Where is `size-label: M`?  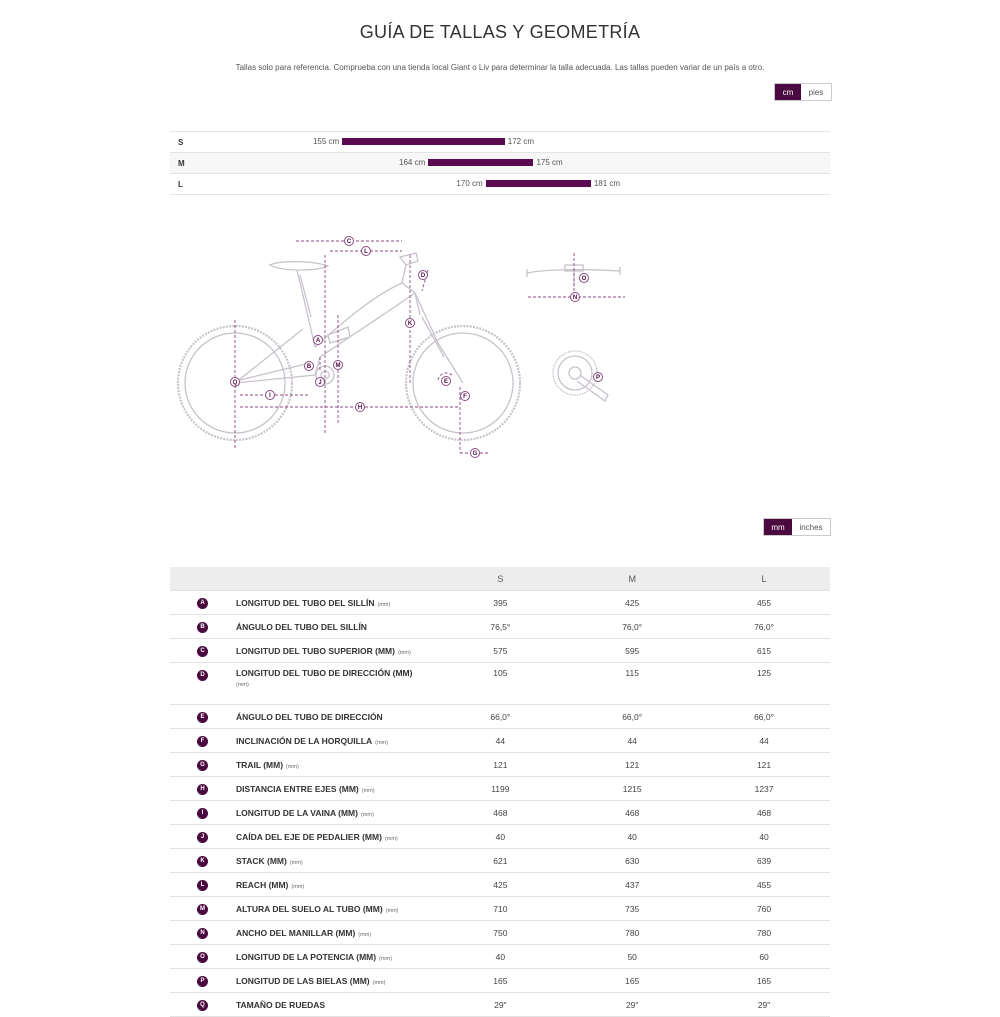 size-label: M is located at coordinates (181, 163).